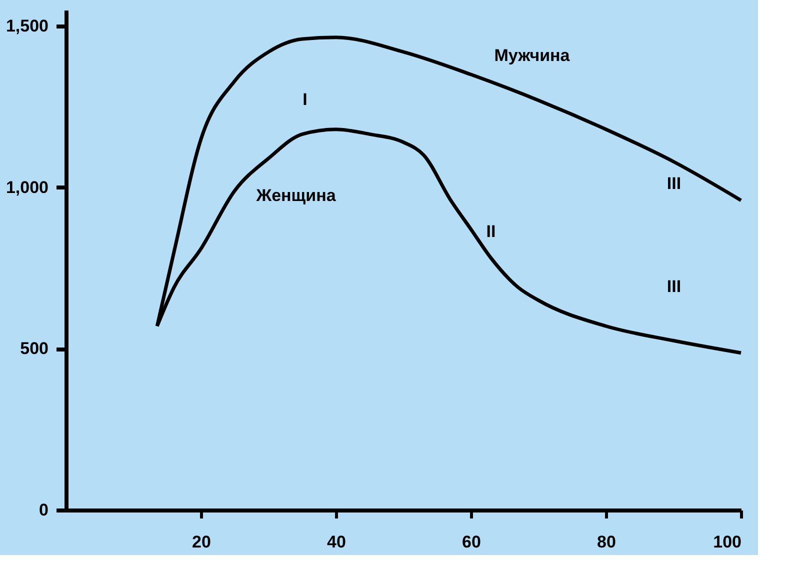  I want to click on annotation: I, so click(305, 99).